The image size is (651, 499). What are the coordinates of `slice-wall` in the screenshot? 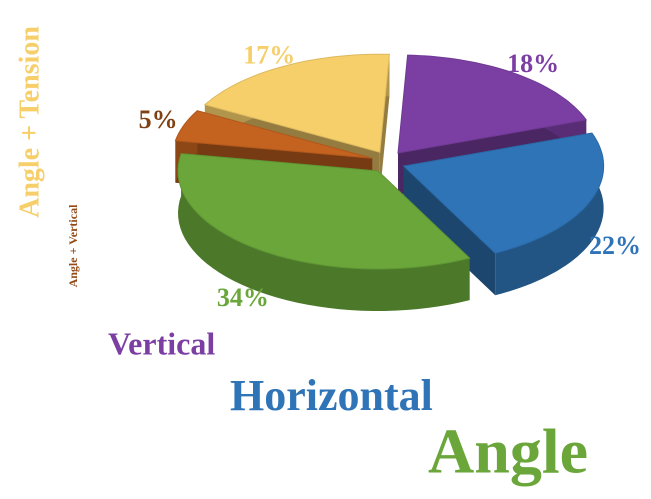 It's located at (449, 231).